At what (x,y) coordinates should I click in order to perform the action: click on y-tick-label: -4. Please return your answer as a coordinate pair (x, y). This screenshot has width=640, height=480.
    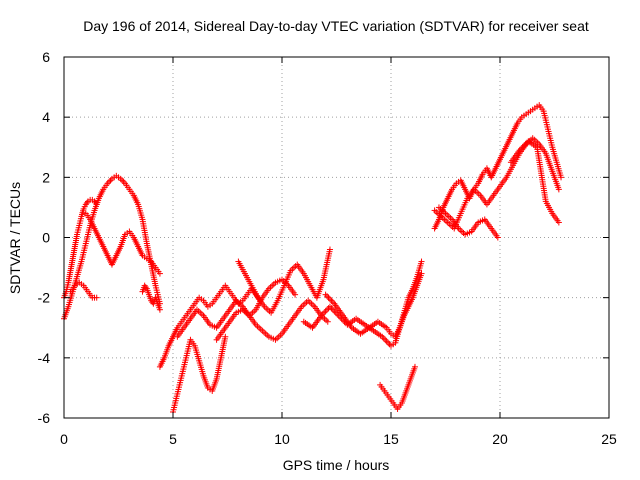
    Looking at the image, I should click on (44, 358).